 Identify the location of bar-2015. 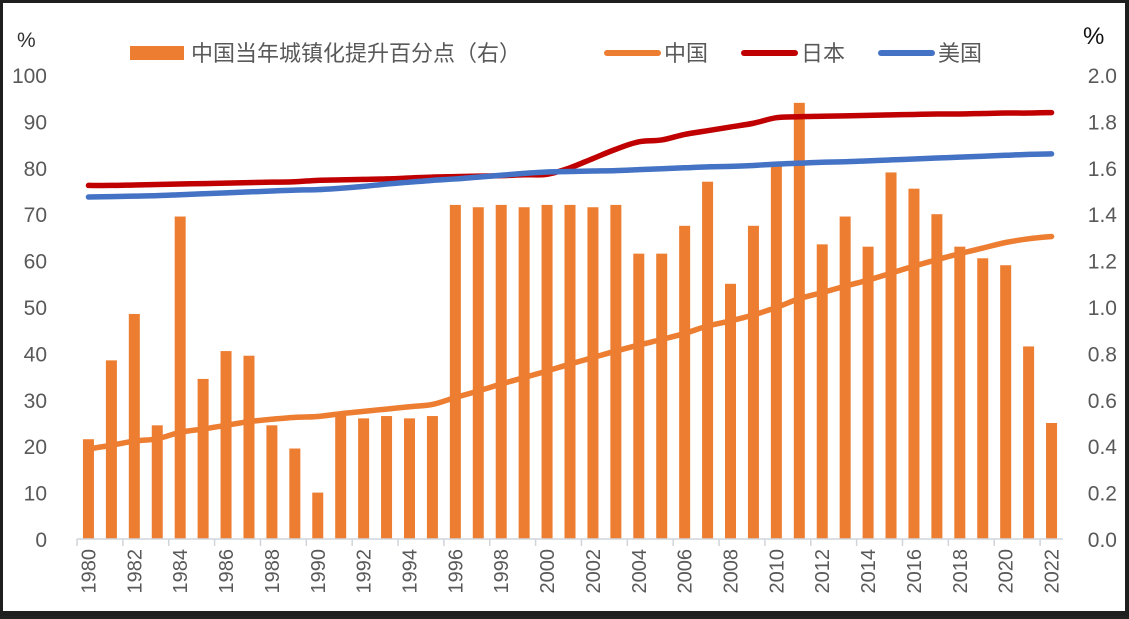
(891, 355).